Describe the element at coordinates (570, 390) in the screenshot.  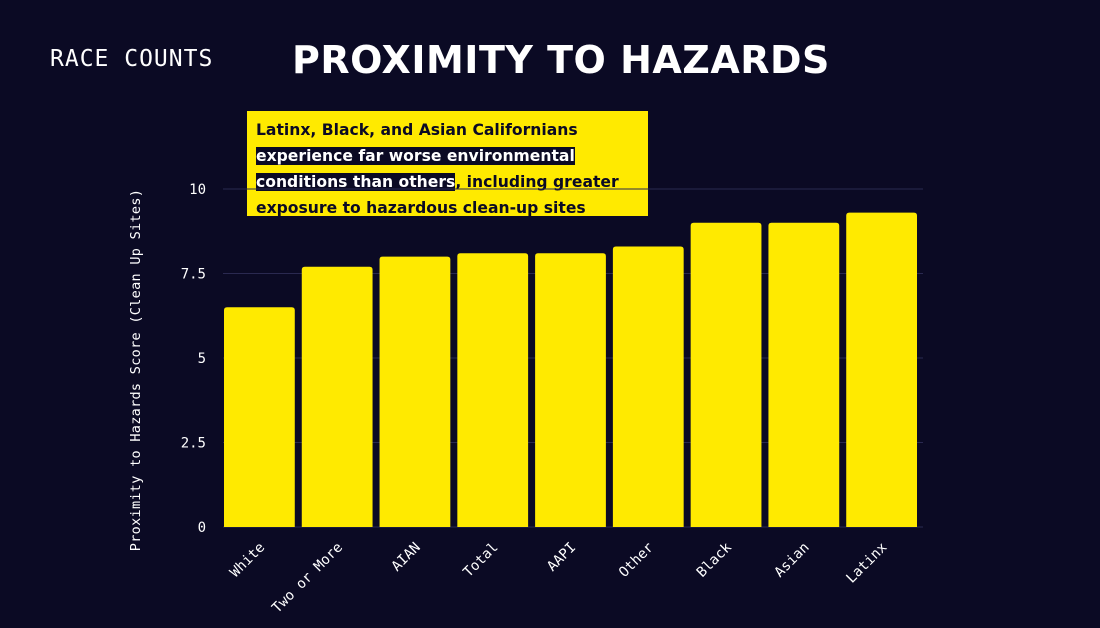
I see `bar-aapi` at that location.